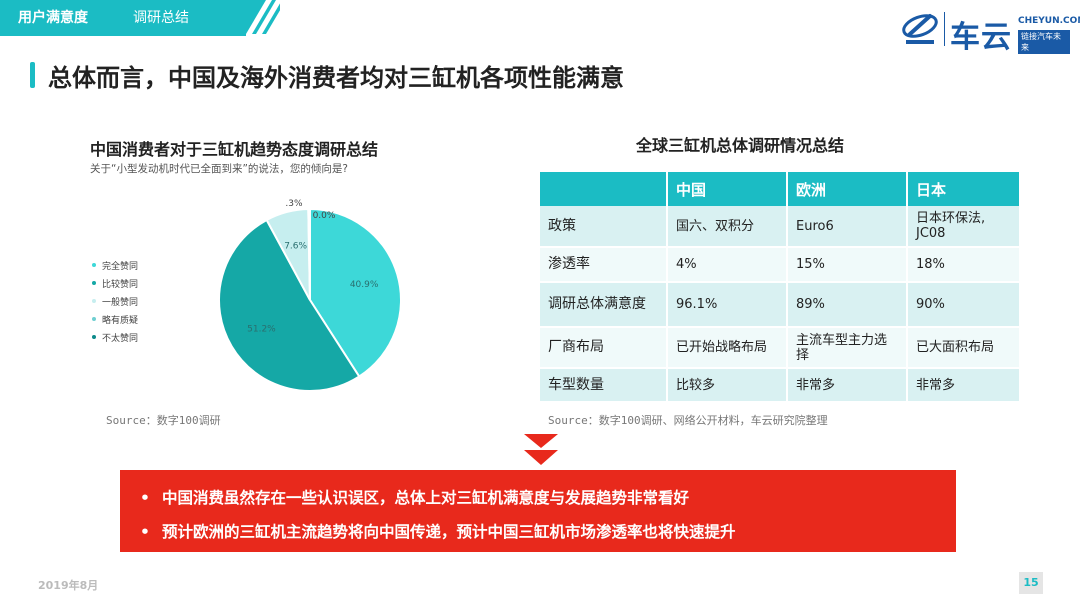 The height and width of the screenshot is (608, 1080). Describe the element at coordinates (981, 37) in the screenshot. I see `logo-name: 车云` at that location.